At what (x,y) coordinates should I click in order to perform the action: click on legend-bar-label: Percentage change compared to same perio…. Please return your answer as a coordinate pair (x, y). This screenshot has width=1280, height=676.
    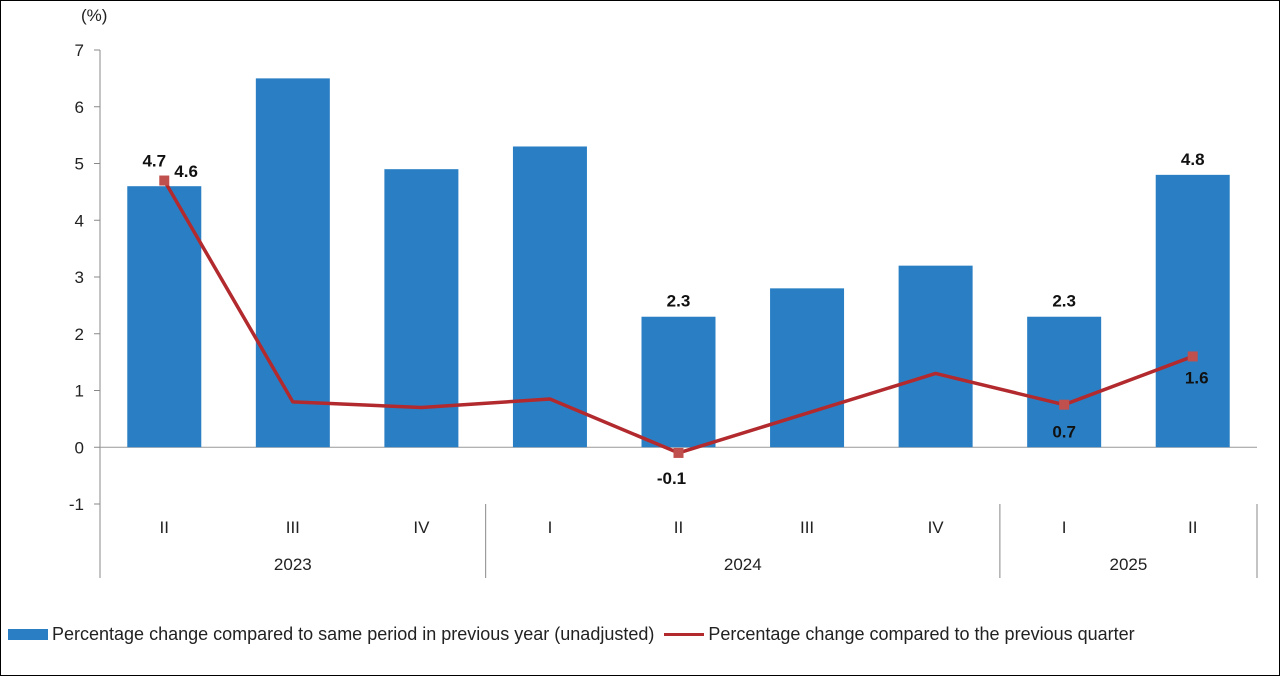
    Looking at the image, I should click on (353, 634).